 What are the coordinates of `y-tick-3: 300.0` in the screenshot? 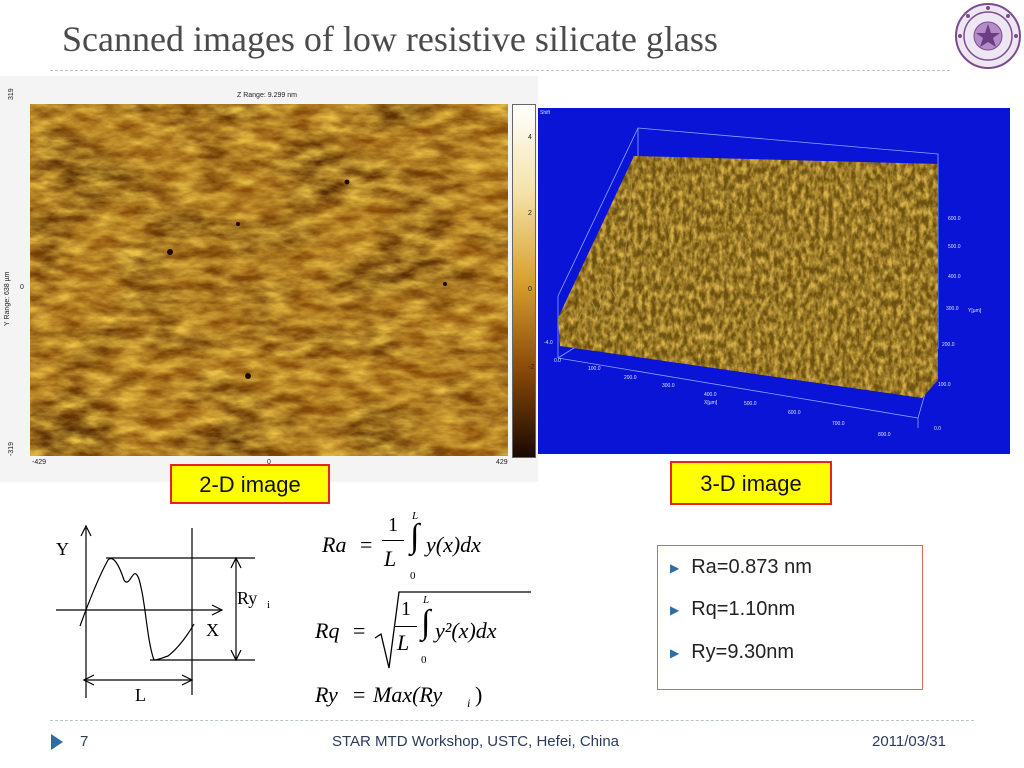 It's located at (952, 309).